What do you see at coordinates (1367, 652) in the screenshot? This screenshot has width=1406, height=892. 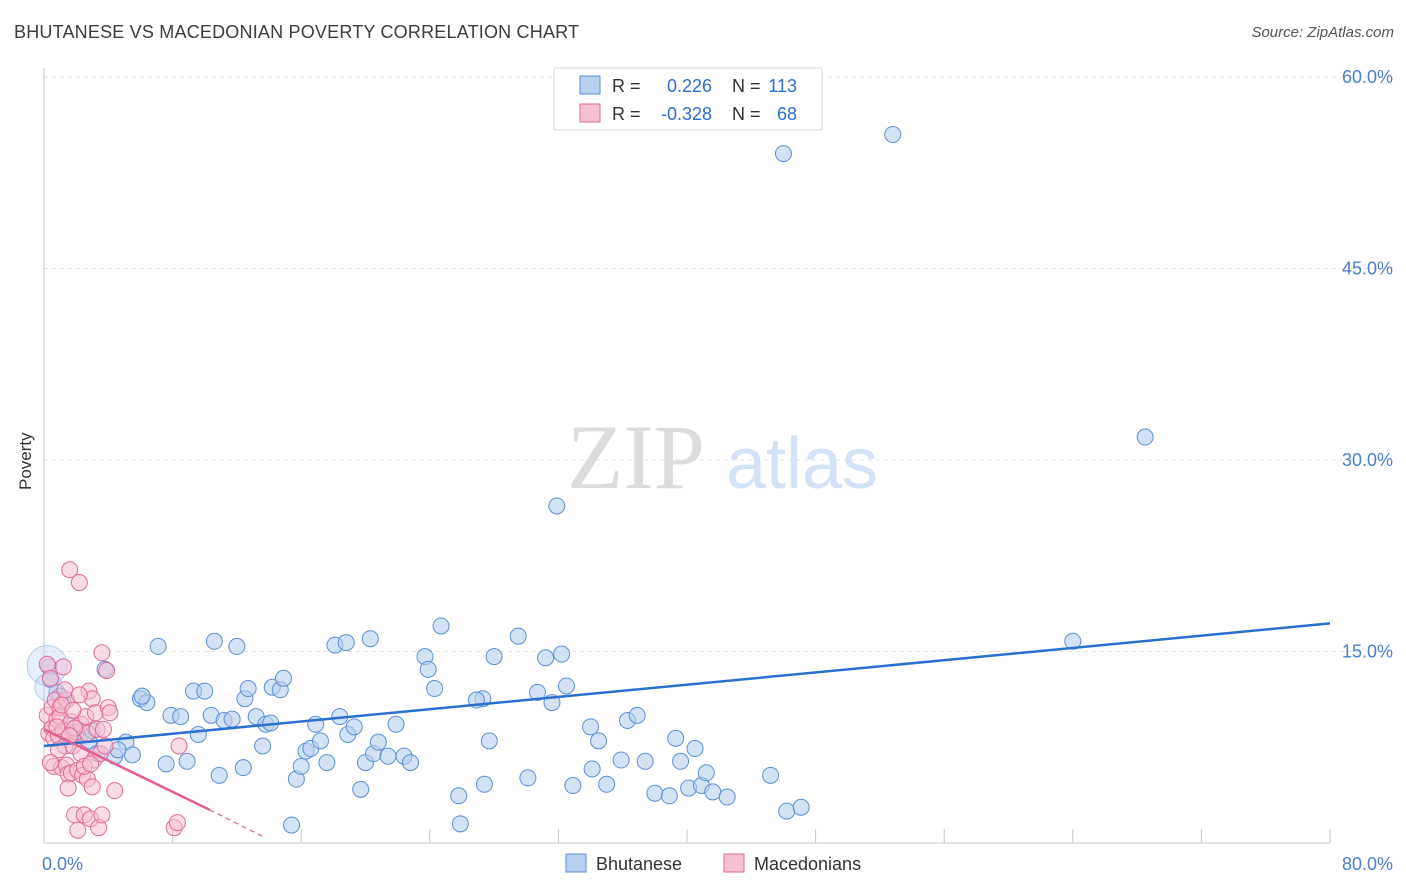 I see `y-tick-label: 15.0%` at bounding box center [1367, 652].